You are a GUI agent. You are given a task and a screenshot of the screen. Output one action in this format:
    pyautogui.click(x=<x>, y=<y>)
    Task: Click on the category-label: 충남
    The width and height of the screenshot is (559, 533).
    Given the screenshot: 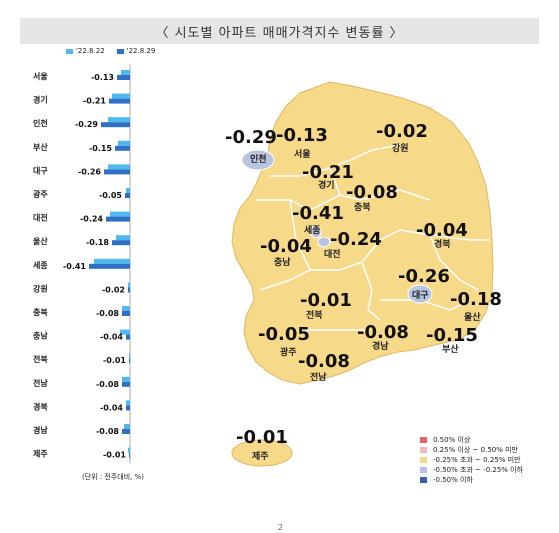 What is the action you would take?
    pyautogui.click(x=40, y=336)
    